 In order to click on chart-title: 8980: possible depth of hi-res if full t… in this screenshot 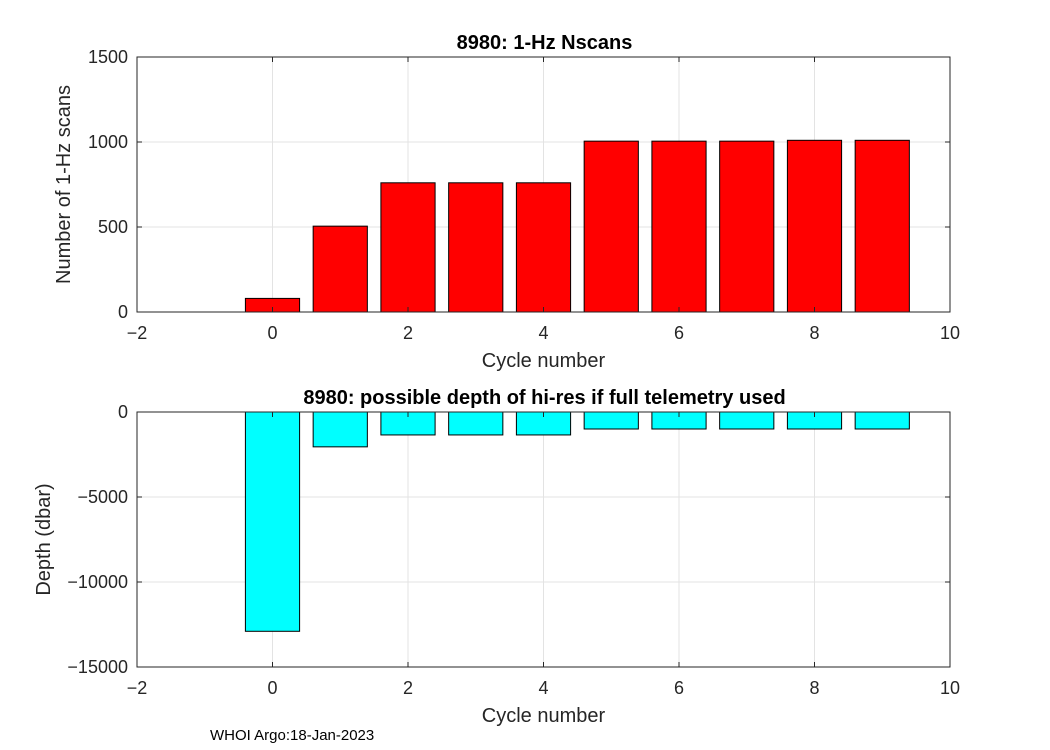, I will do `click(544, 398)`.